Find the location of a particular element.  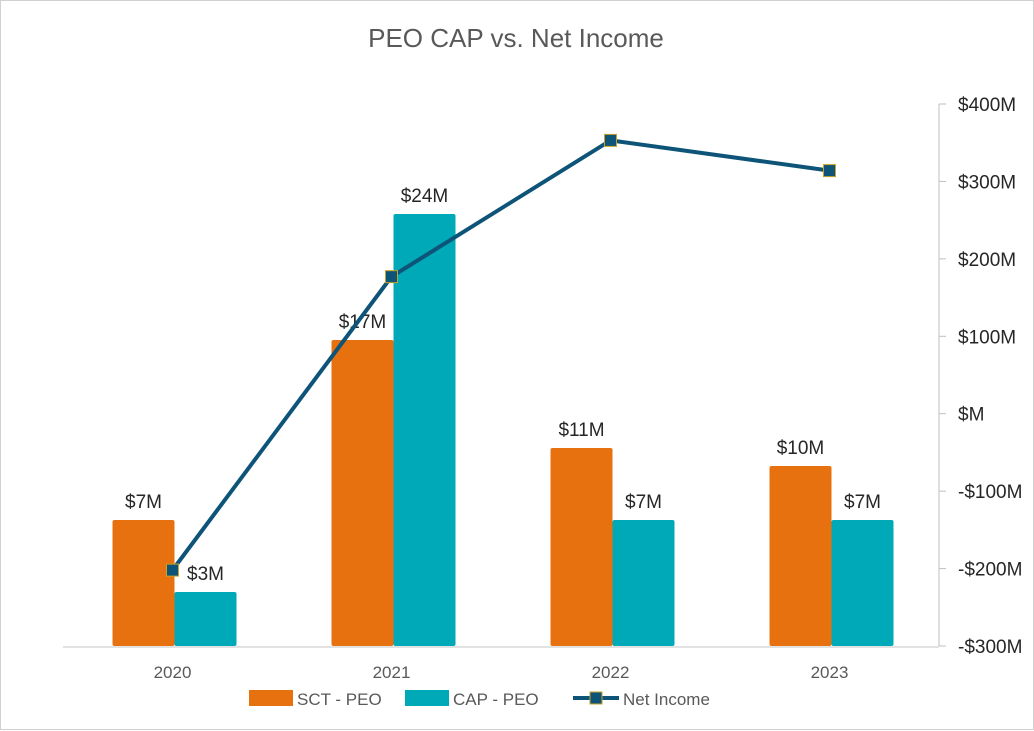

data-label-cap-peo-2020: $3M is located at coordinates (205, 574).